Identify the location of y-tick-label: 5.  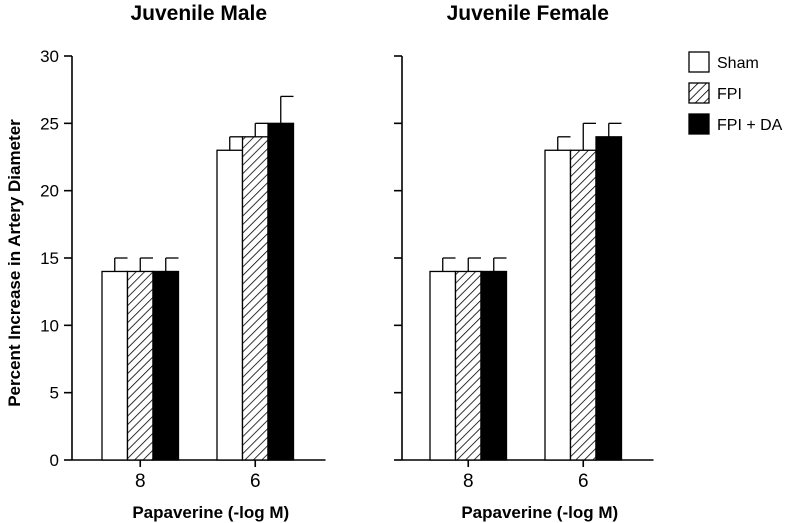
(54, 393).